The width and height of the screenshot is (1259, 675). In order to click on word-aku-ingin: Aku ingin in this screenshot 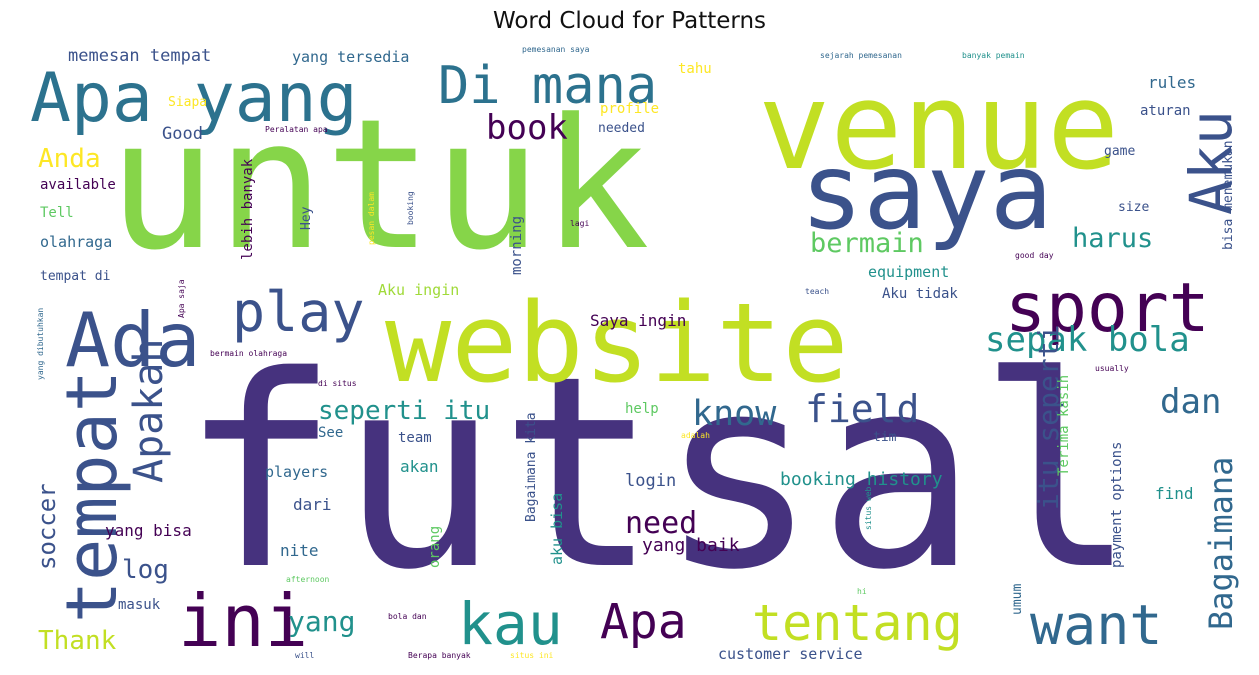, I will do `click(419, 290)`.